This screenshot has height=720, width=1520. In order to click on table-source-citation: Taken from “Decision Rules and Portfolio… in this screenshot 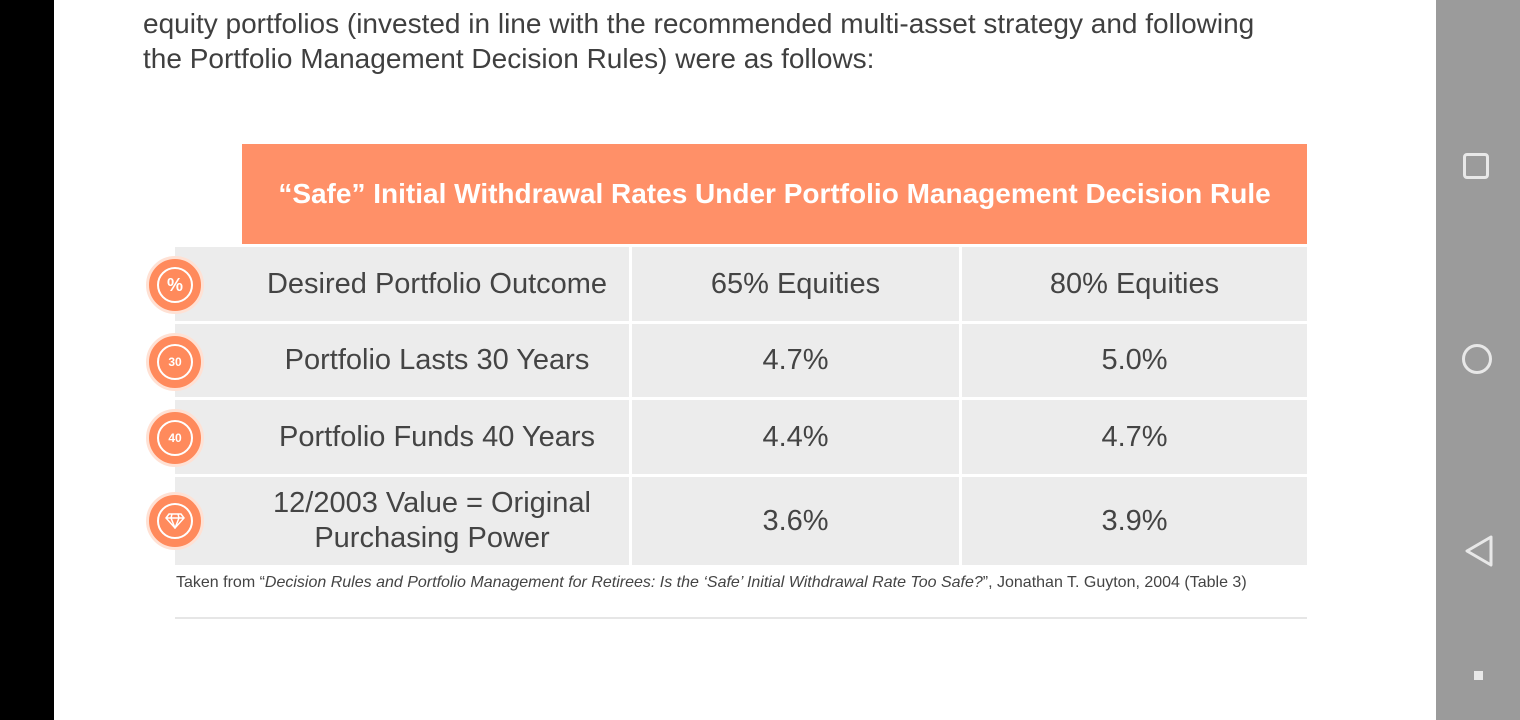, I will do `click(726, 582)`.